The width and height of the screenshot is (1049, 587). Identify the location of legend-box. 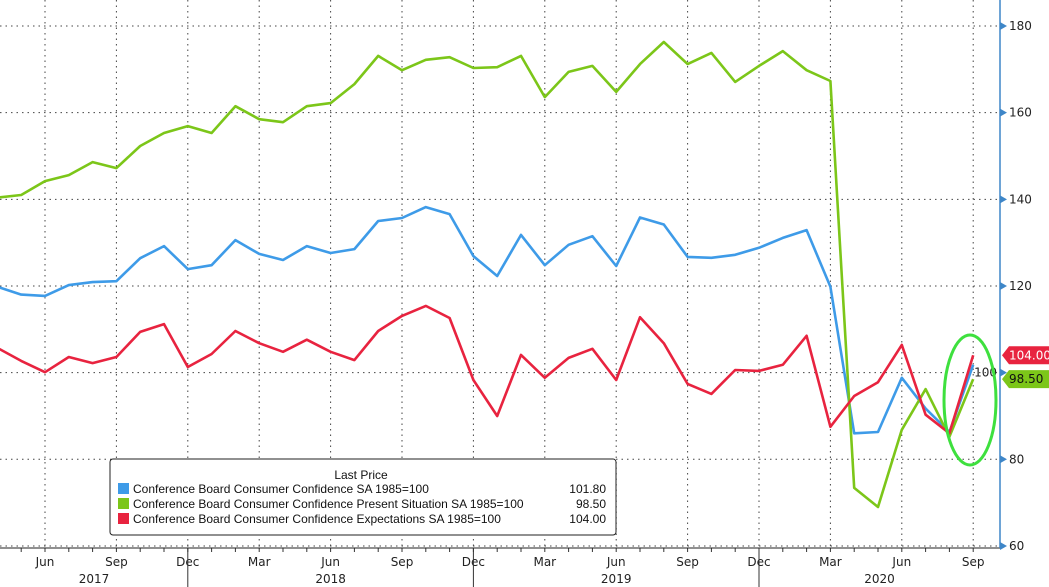
(363, 497).